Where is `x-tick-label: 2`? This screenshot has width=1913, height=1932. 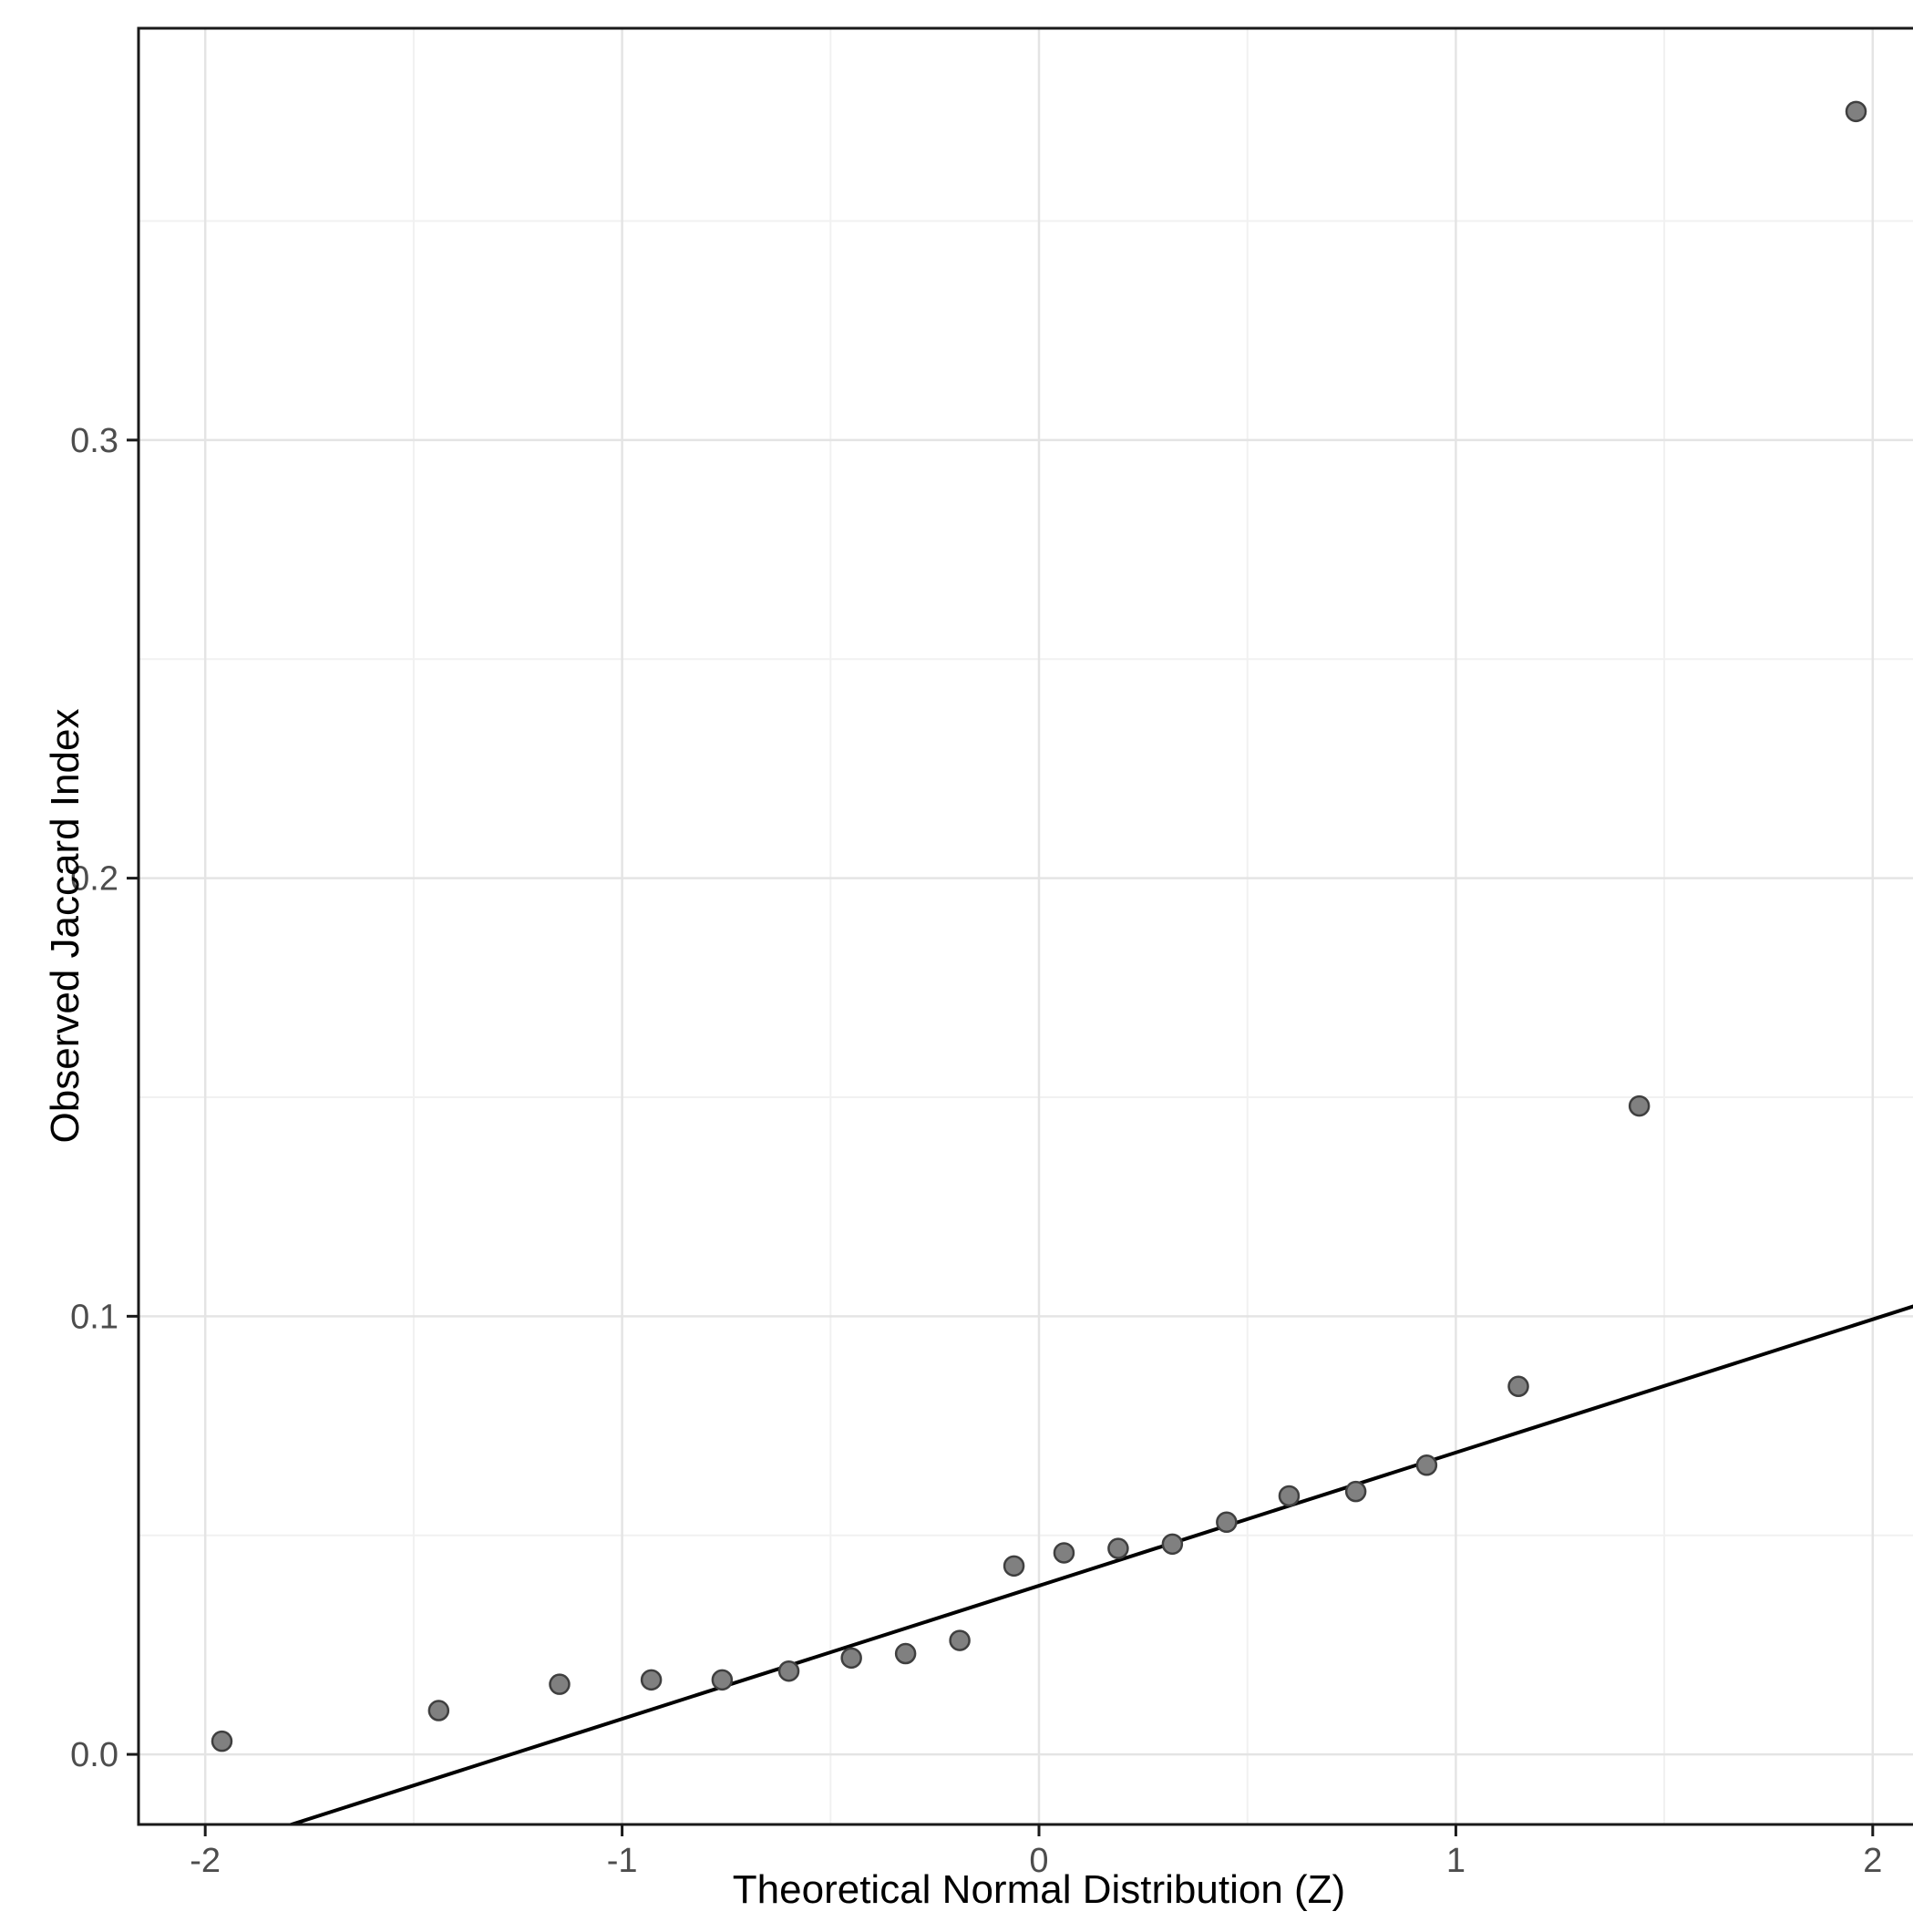
x-tick-label: 2 is located at coordinates (1872, 1861).